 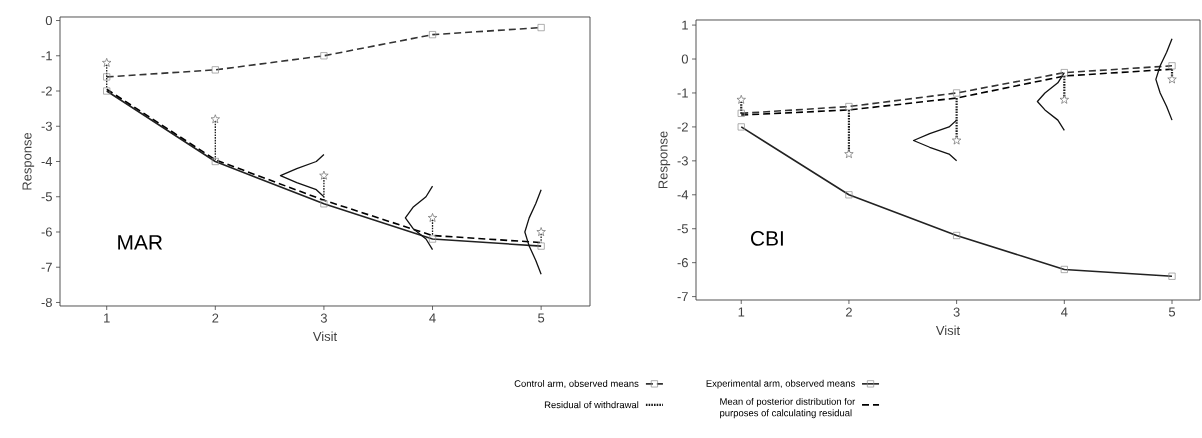 What do you see at coordinates (140, 242) in the screenshot?
I see `annotation: MAR` at bounding box center [140, 242].